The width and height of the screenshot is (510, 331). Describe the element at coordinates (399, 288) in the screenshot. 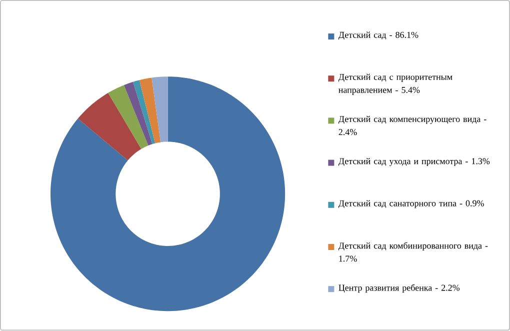

I see `legend-label: Центр развития ребенка - 2.2%` at that location.